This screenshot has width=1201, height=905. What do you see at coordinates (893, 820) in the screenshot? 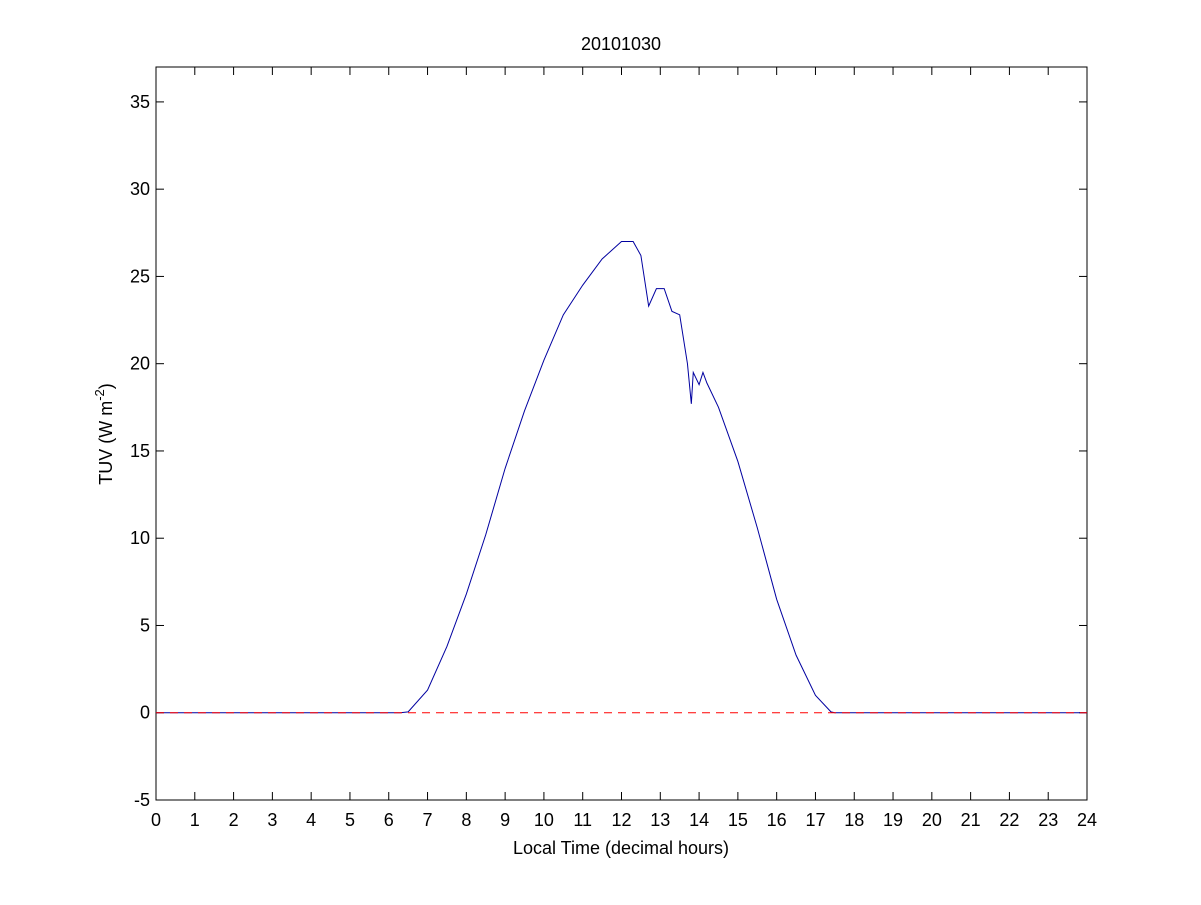
I see `x-tick-label: 19` at bounding box center [893, 820].